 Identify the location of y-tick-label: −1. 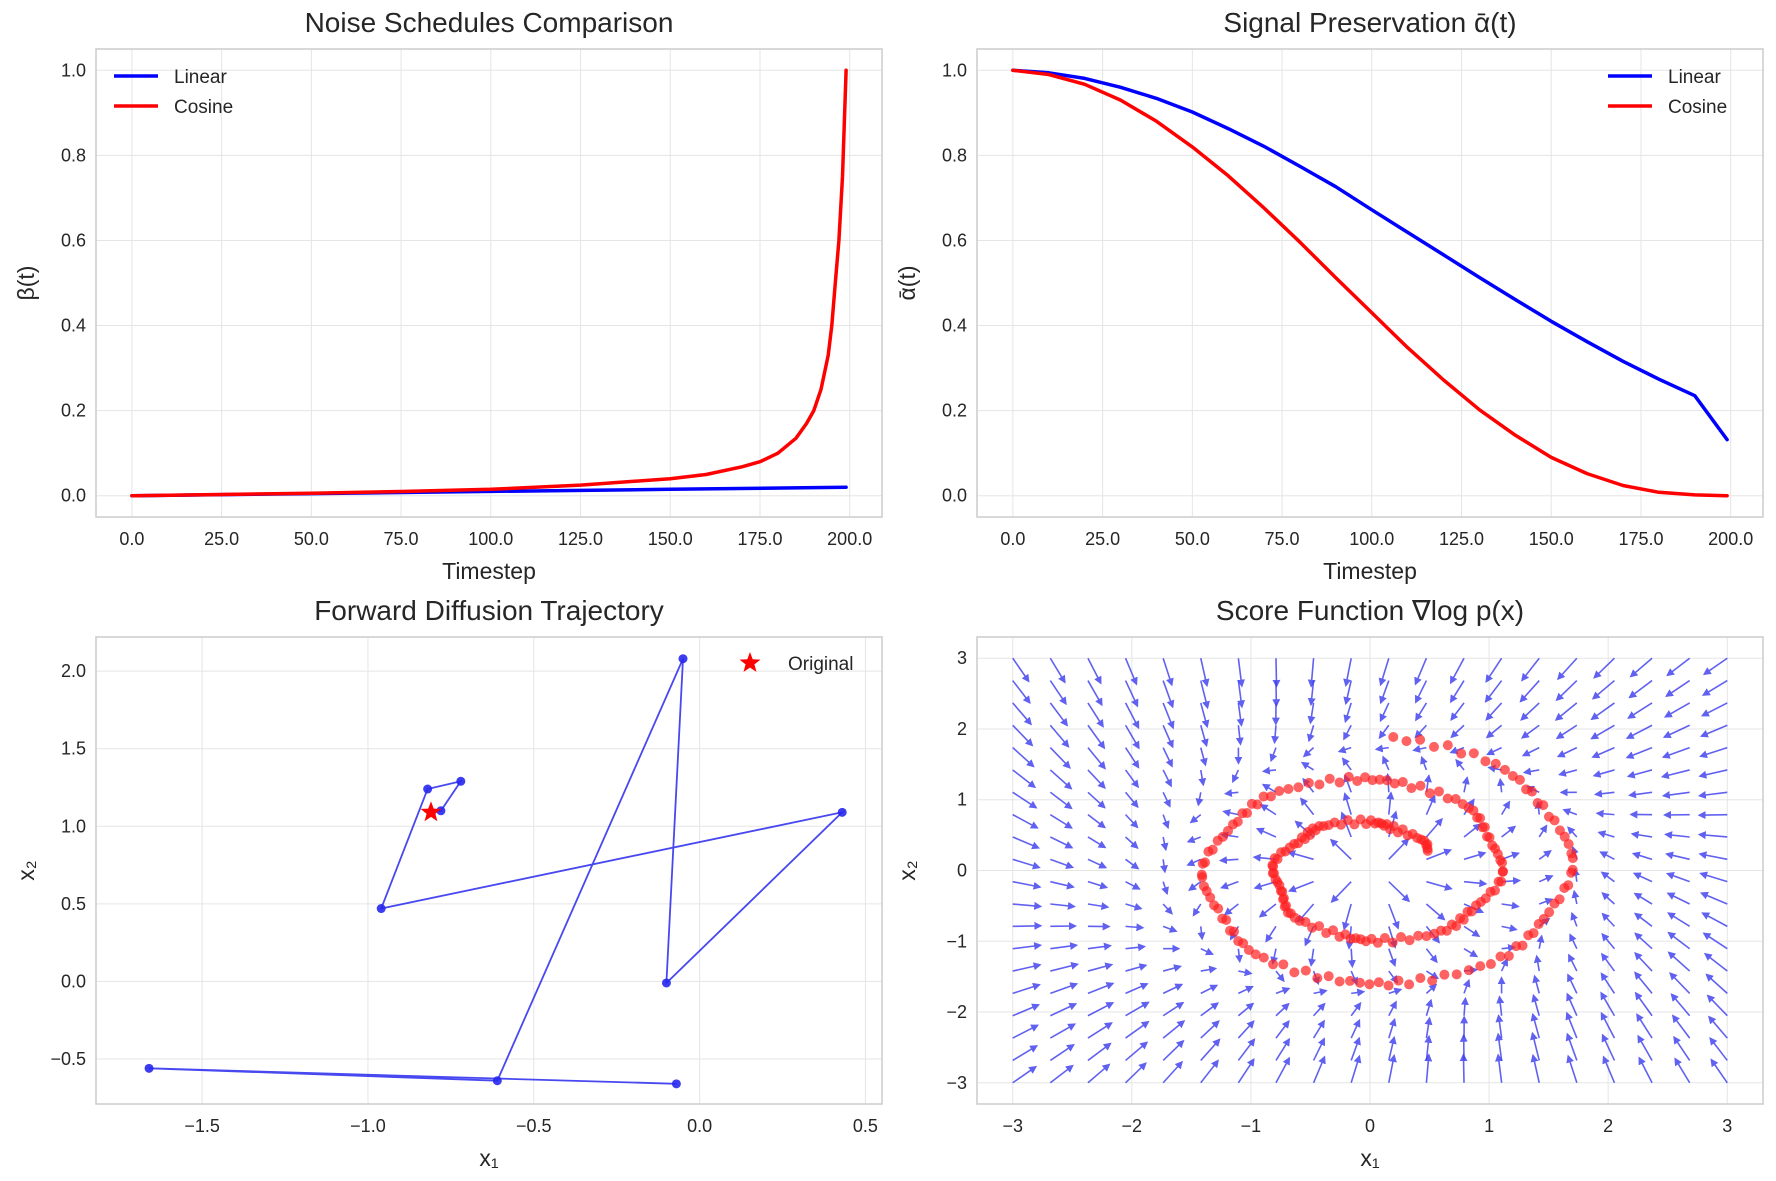
(956, 941).